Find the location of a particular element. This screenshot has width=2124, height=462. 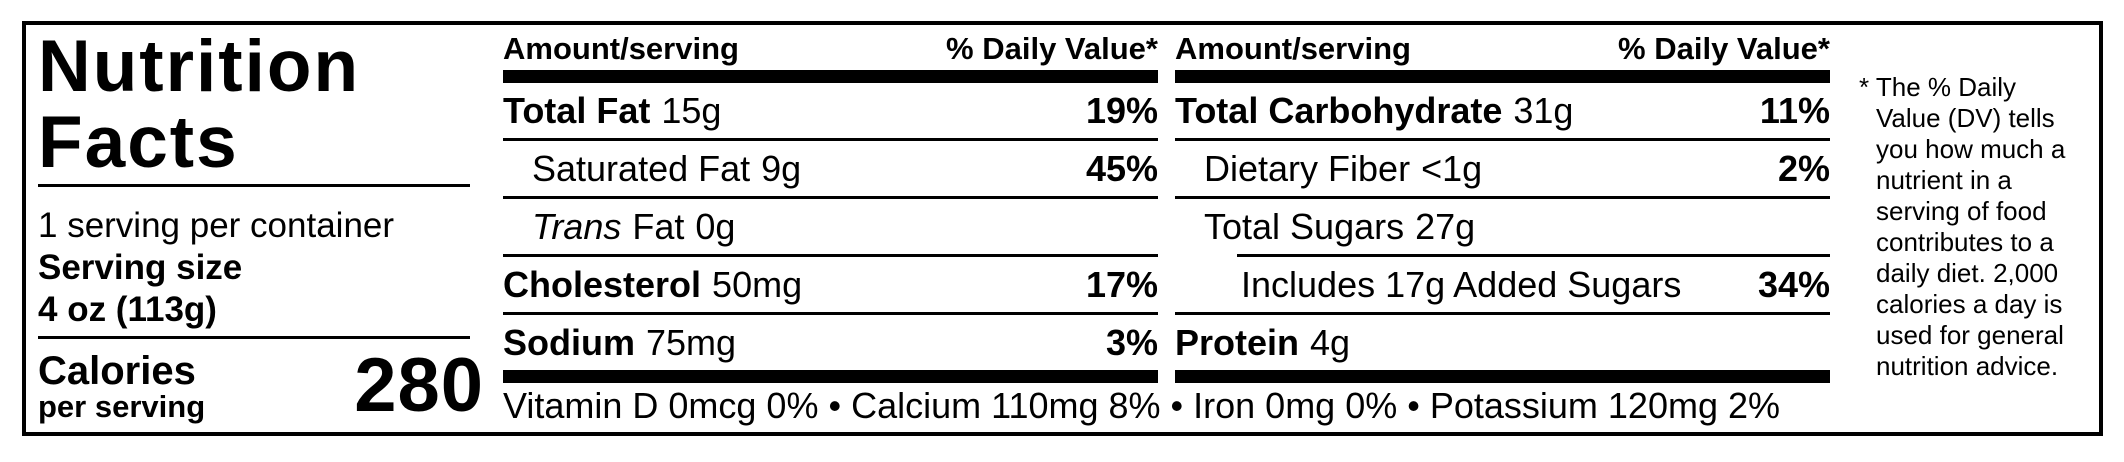

row-added-sugars: Includes 17g Added Sugars 34% is located at coordinates (1535, 284).